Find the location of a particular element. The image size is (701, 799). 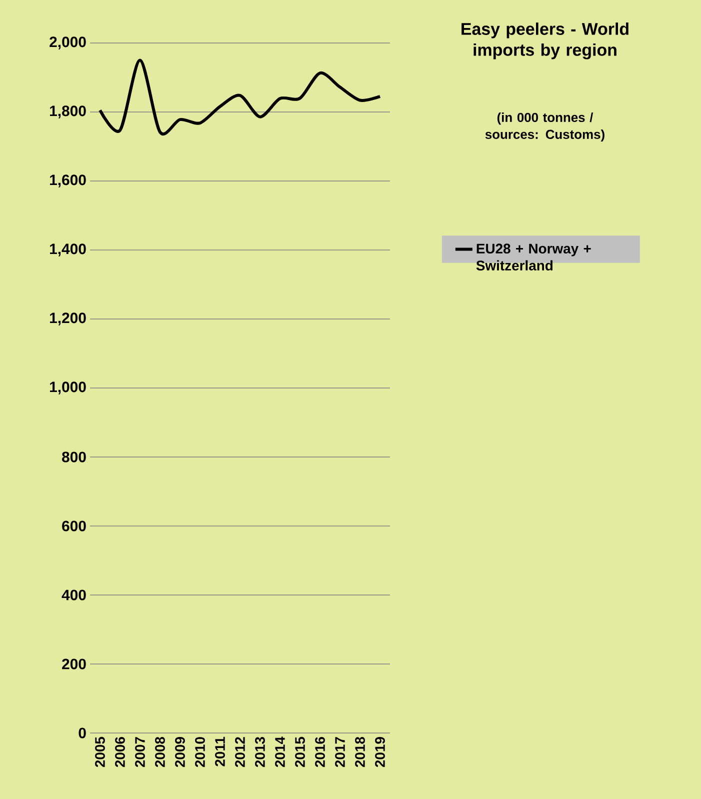

y-tick-label: 1,800 is located at coordinates (68, 112).